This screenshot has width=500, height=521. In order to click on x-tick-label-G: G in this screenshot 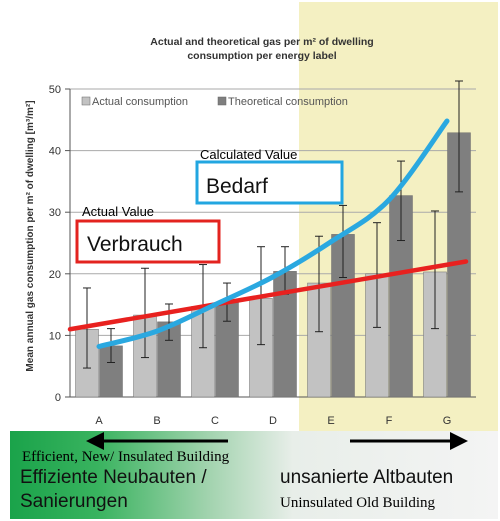, I will do `click(447, 421)`.